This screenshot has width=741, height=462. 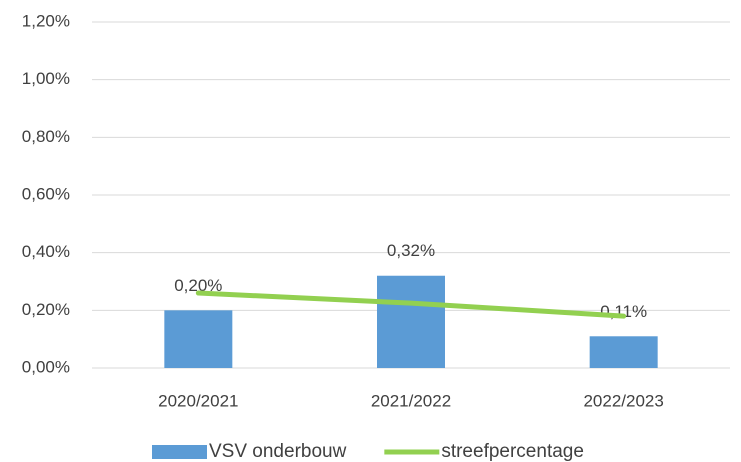 What do you see at coordinates (179, 452) in the screenshot?
I see `legend-swatch` at bounding box center [179, 452].